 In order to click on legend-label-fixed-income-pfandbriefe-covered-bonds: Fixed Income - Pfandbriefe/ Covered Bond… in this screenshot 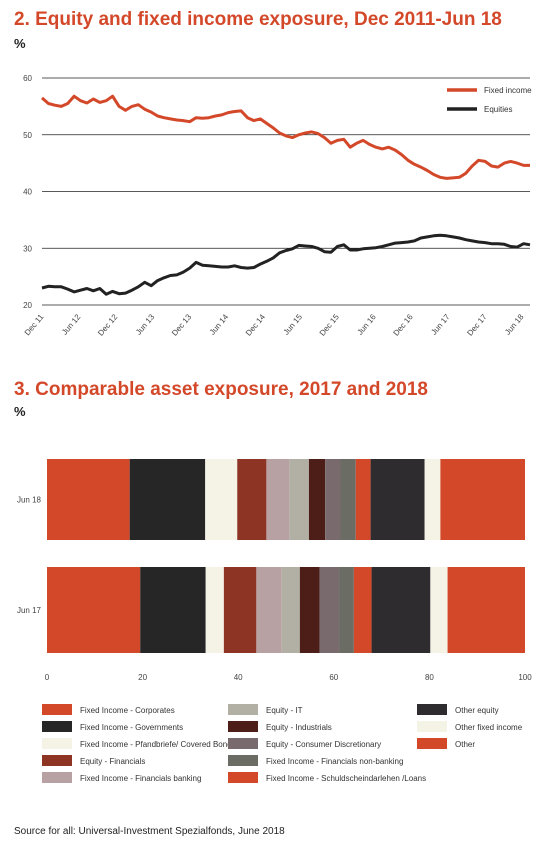, I will do `click(158, 744)`.